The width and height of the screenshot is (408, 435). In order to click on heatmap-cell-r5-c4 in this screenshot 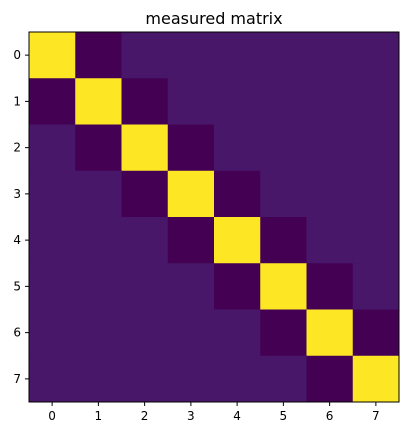, I will do `click(237, 286)`.